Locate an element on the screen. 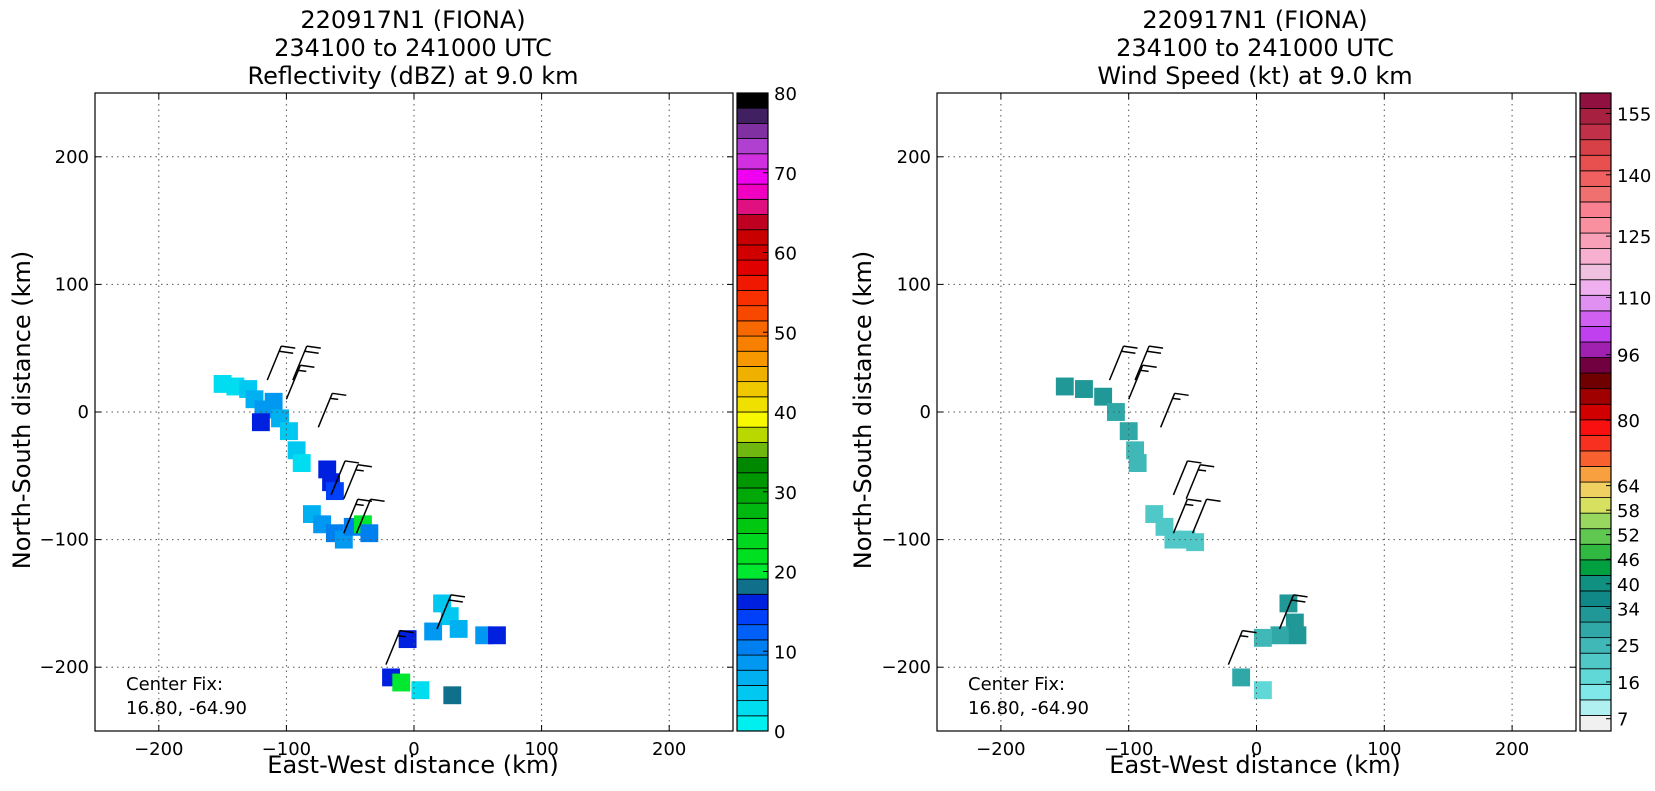  x-tick-label: 100 is located at coordinates (1384, 749).